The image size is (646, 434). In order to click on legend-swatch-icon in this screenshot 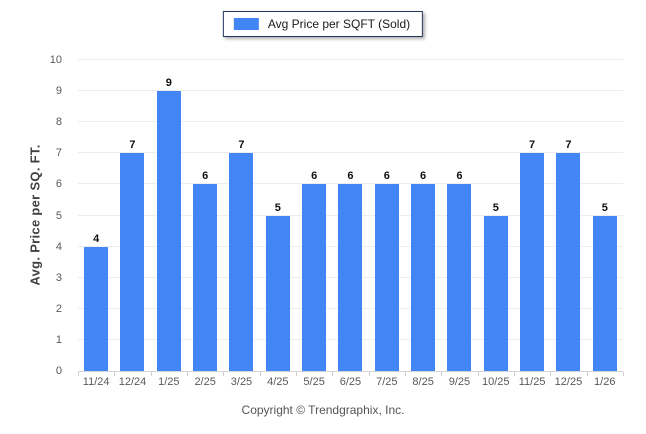, I will do `click(246, 24)`.